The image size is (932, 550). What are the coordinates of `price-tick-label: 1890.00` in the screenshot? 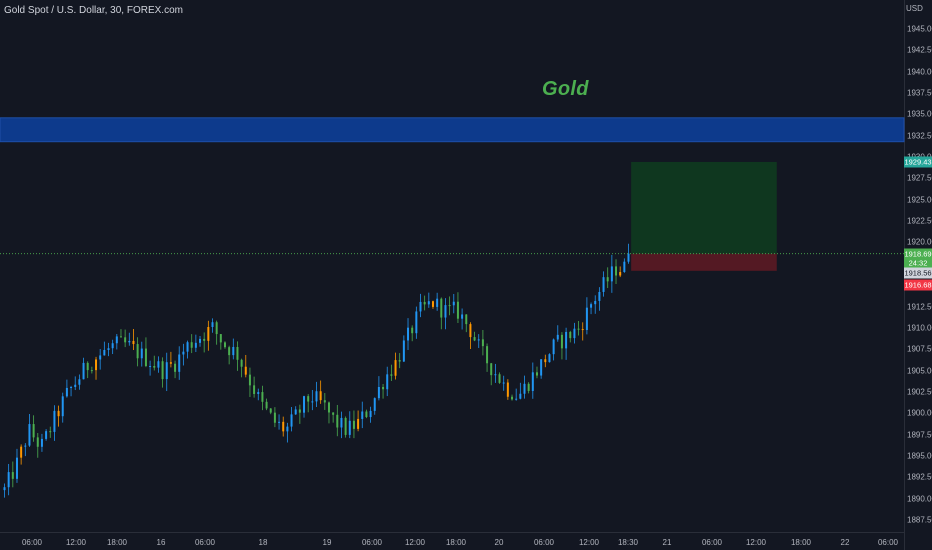 It's located at (919, 499).